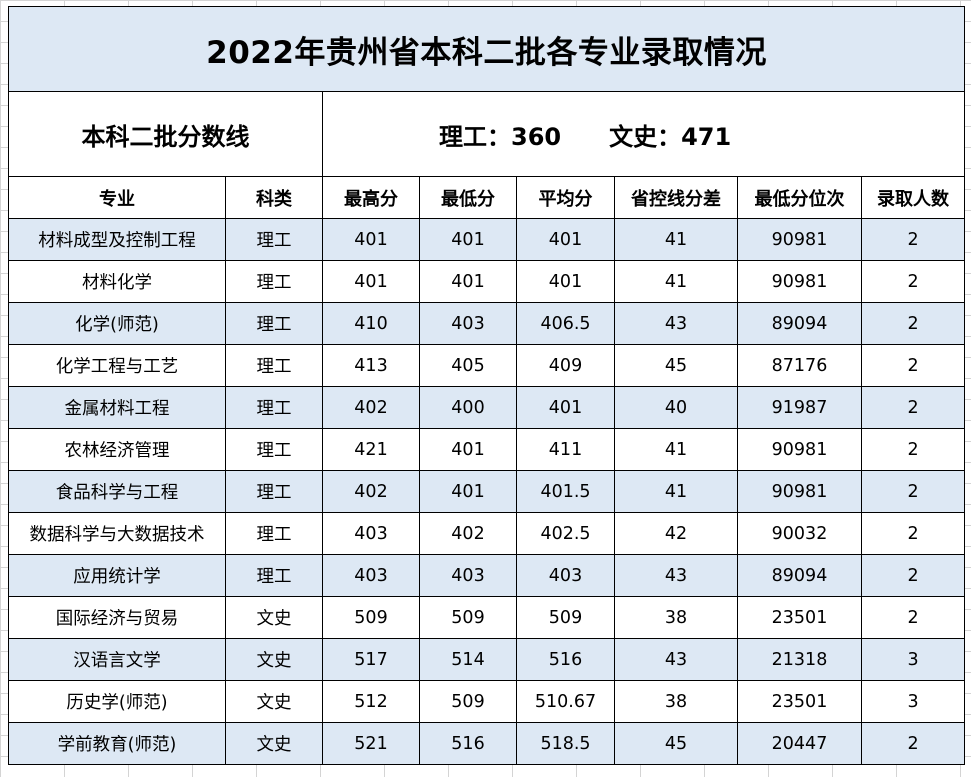 The height and width of the screenshot is (777, 971). Describe the element at coordinates (799, 743) in the screenshot. I see `cell-min-rank: 20447` at that location.